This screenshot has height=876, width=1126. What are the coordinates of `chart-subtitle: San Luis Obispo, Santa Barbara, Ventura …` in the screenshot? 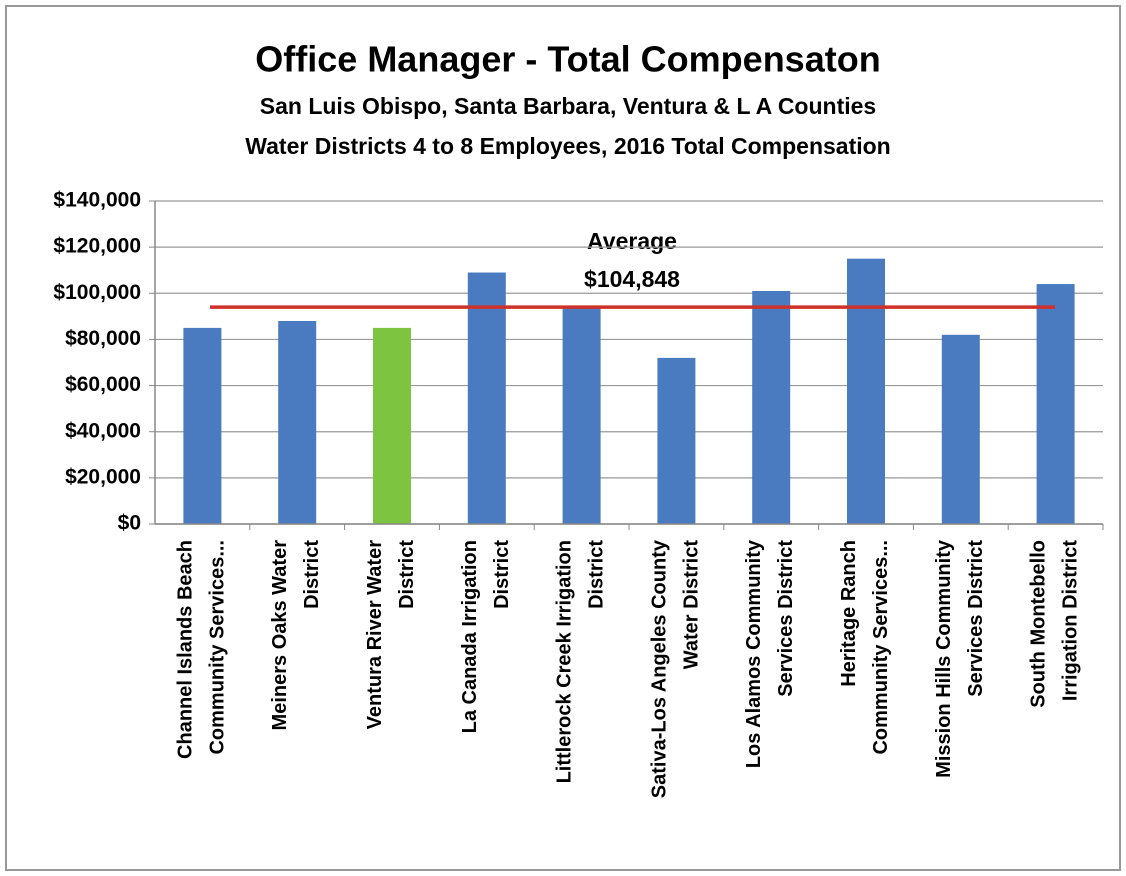 It's located at (568, 106).